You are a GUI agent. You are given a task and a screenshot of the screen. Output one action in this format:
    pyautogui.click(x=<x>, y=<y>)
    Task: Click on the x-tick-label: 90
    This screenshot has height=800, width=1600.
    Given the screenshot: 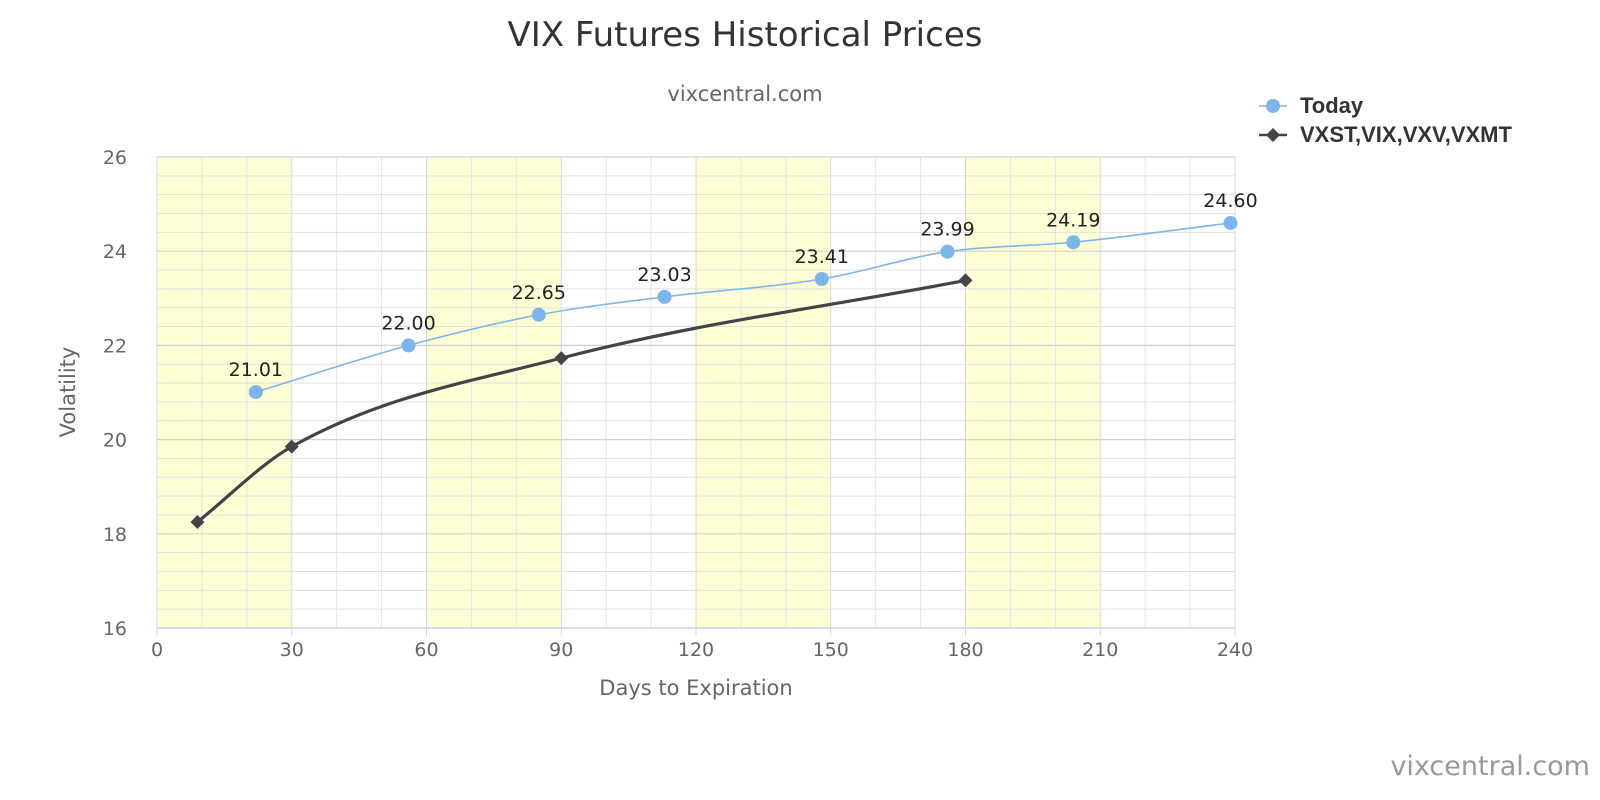 What is the action you would take?
    pyautogui.click(x=561, y=650)
    